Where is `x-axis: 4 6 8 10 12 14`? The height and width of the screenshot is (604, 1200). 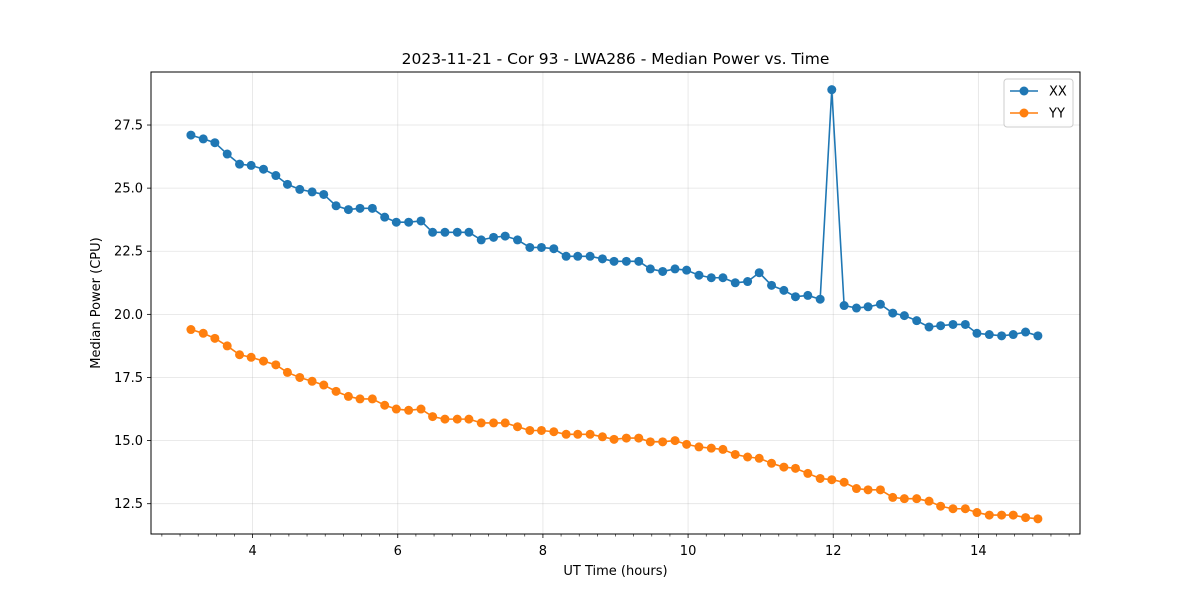 x-axis: 4 6 8 10 12 14 is located at coordinates (615, 546).